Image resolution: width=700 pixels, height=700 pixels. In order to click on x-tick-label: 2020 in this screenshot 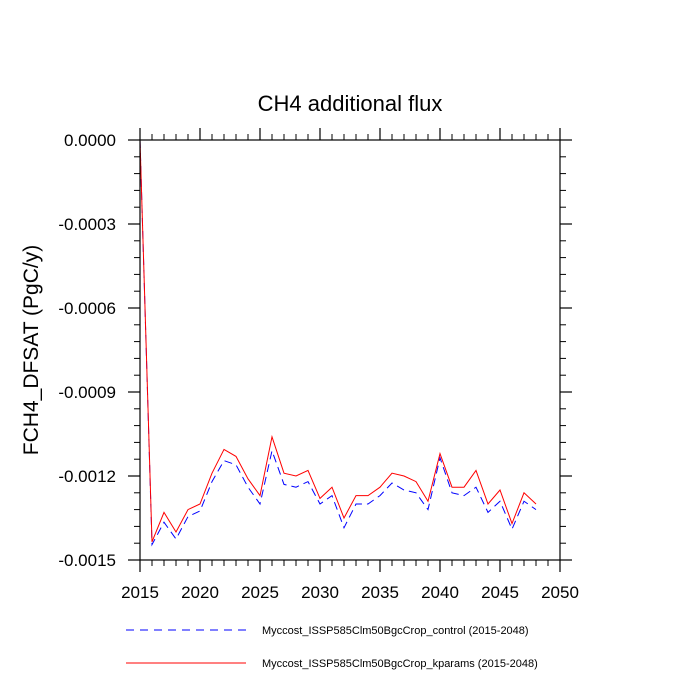, I will do `click(200, 592)`.